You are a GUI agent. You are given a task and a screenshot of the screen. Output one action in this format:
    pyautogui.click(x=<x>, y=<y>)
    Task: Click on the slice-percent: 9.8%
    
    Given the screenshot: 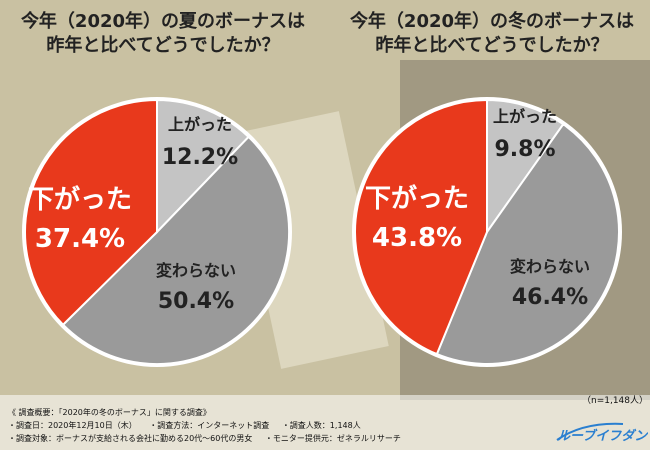 What is the action you would take?
    pyautogui.click(x=524, y=149)
    